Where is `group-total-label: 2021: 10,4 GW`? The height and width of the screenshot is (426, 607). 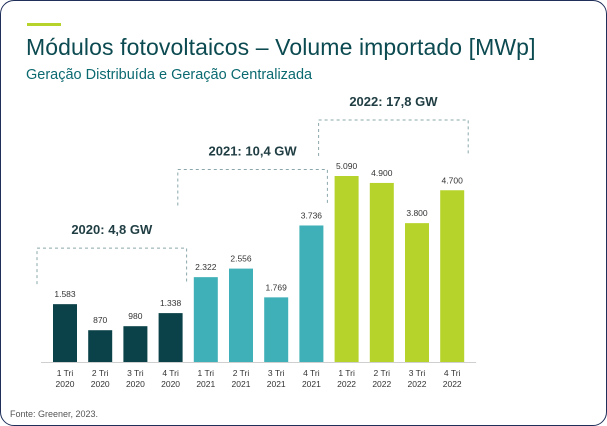 group-total-label: 2021: 10,4 GW is located at coordinates (253, 150).